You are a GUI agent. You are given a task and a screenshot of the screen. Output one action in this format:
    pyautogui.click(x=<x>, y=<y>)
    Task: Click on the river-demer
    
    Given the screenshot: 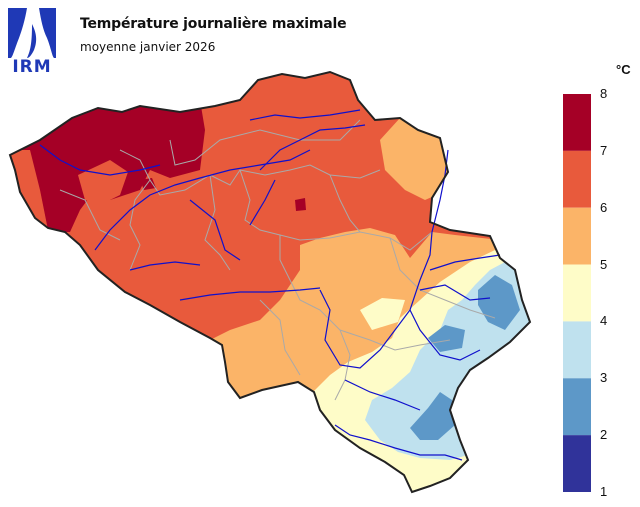 What is the action you would take?
    pyautogui.click(x=312, y=147)
    